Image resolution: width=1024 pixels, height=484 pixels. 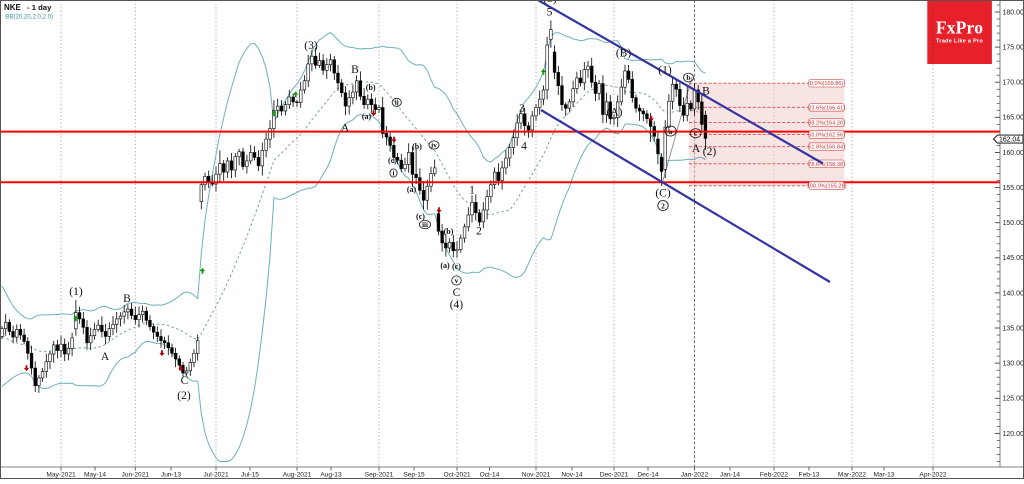 What do you see at coordinates (331, 475) in the screenshot?
I see `svg-text: Aug-13` at bounding box center [331, 475].